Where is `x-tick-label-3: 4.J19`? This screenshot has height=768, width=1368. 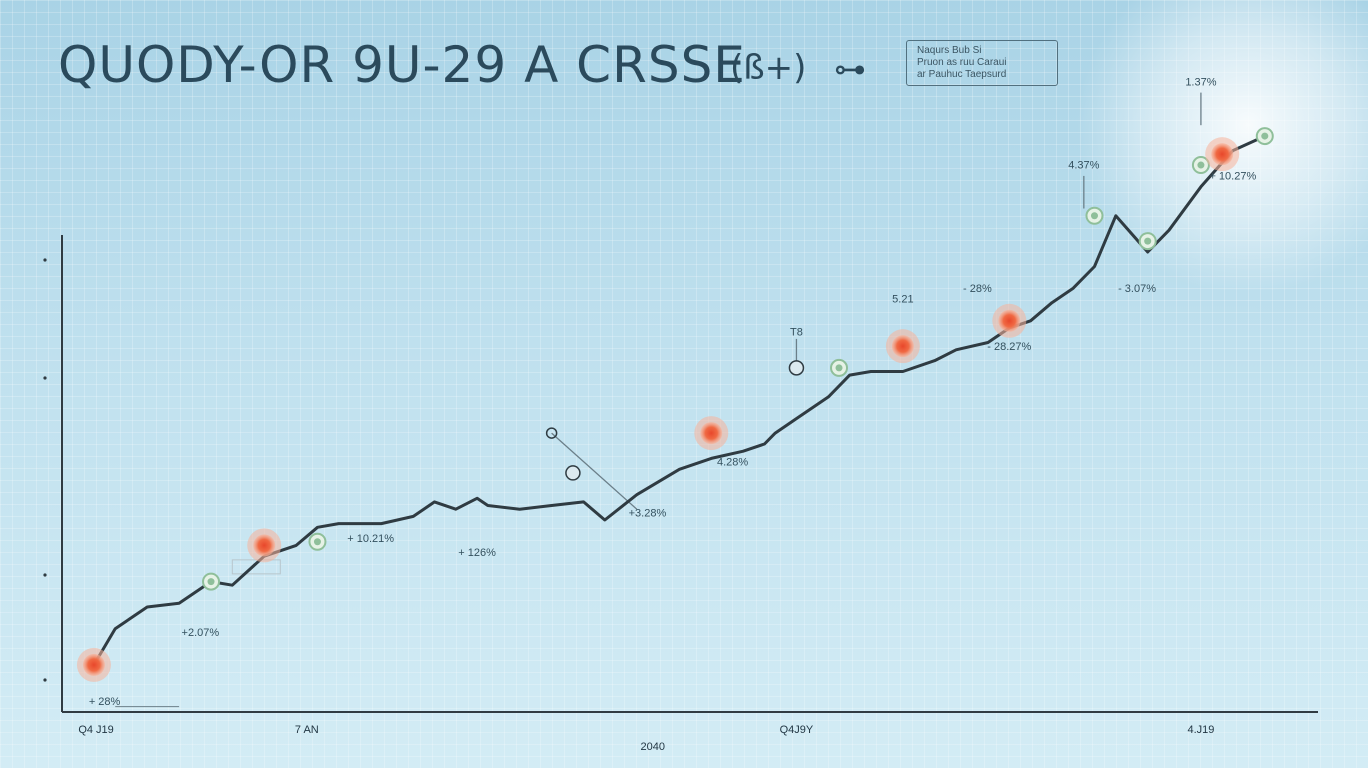
x-tick-label-3: 4.J19 is located at coordinates (1200, 730).